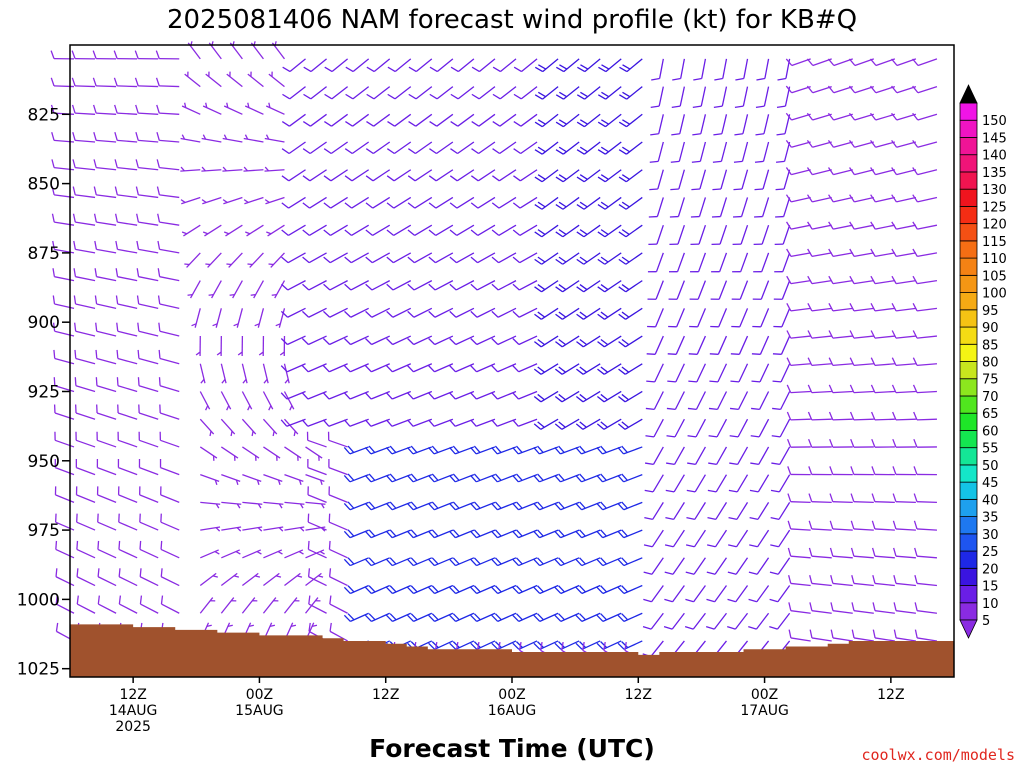 Image resolution: width=1024 pixels, height=768 pixels. Describe the element at coordinates (259, 695) in the screenshot. I see `x-tick-label: 00Z` at that location.